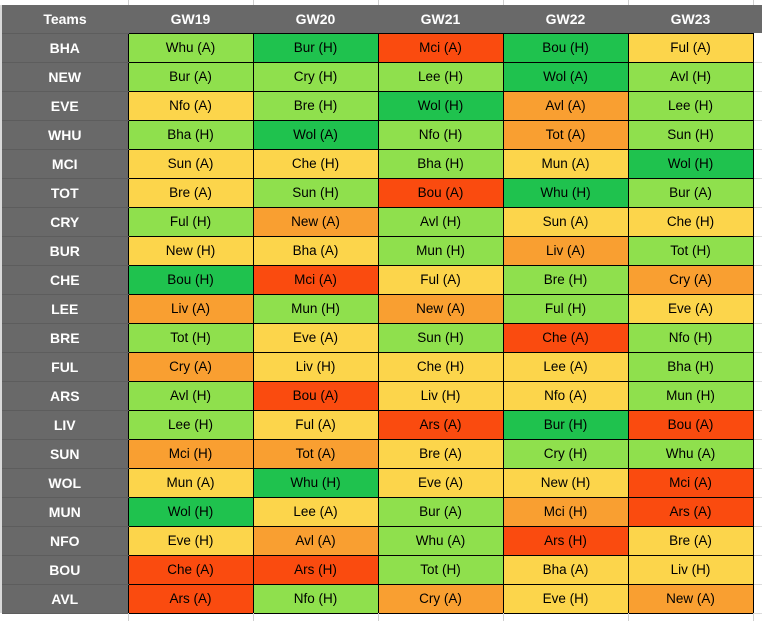 This screenshot has width=762, height=621. What do you see at coordinates (65, 424) in the screenshot?
I see `team-cell-liv: LIV` at bounding box center [65, 424].